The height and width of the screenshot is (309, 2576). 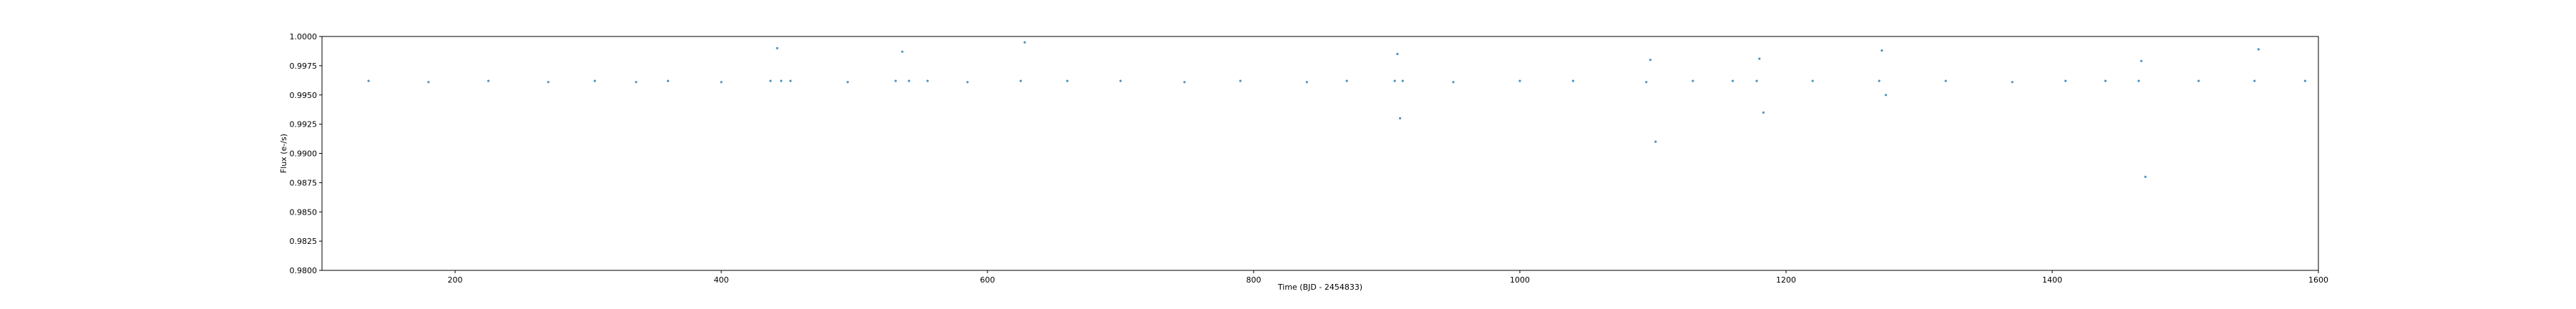 What do you see at coordinates (304, 124) in the screenshot?
I see `y-tick-label: 0.9925` at bounding box center [304, 124].